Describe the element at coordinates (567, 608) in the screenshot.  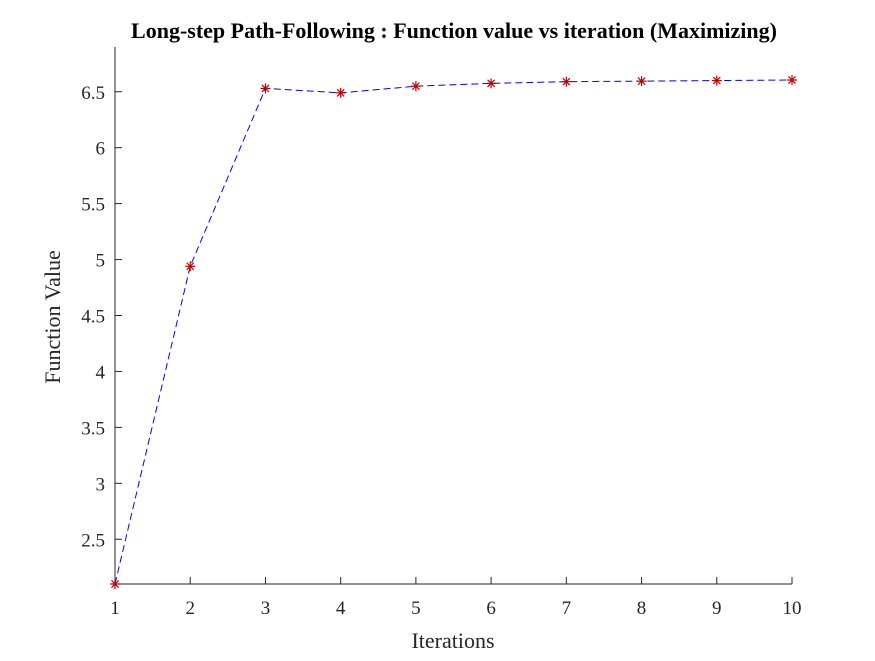
I see `x-tick-label: 7` at that location.